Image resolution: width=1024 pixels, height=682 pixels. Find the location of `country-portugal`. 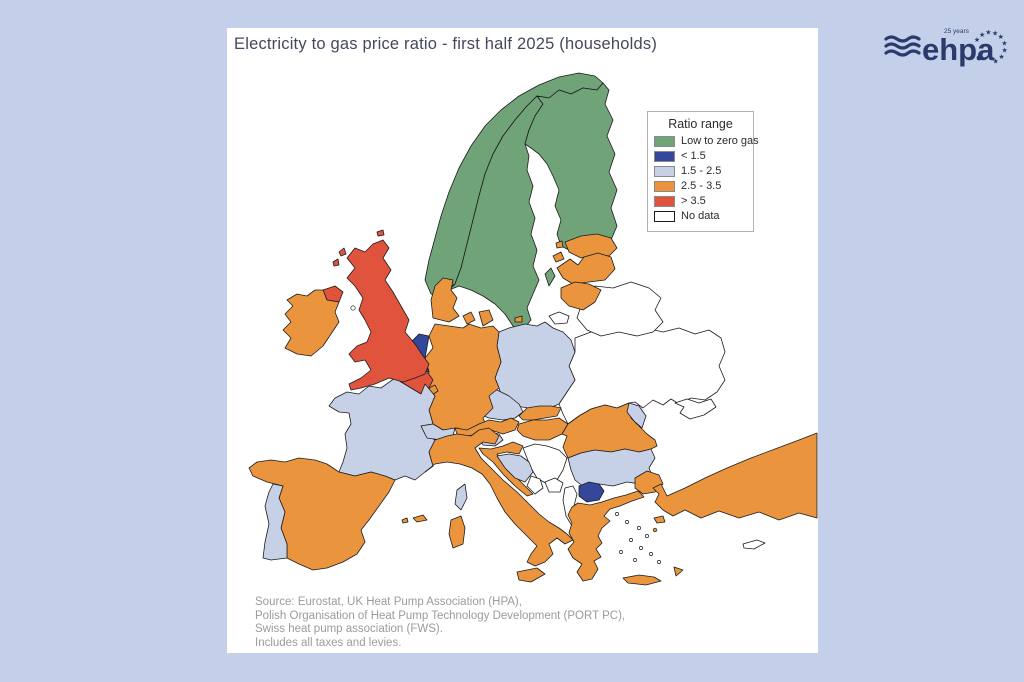

country-portugal is located at coordinates (275, 522).